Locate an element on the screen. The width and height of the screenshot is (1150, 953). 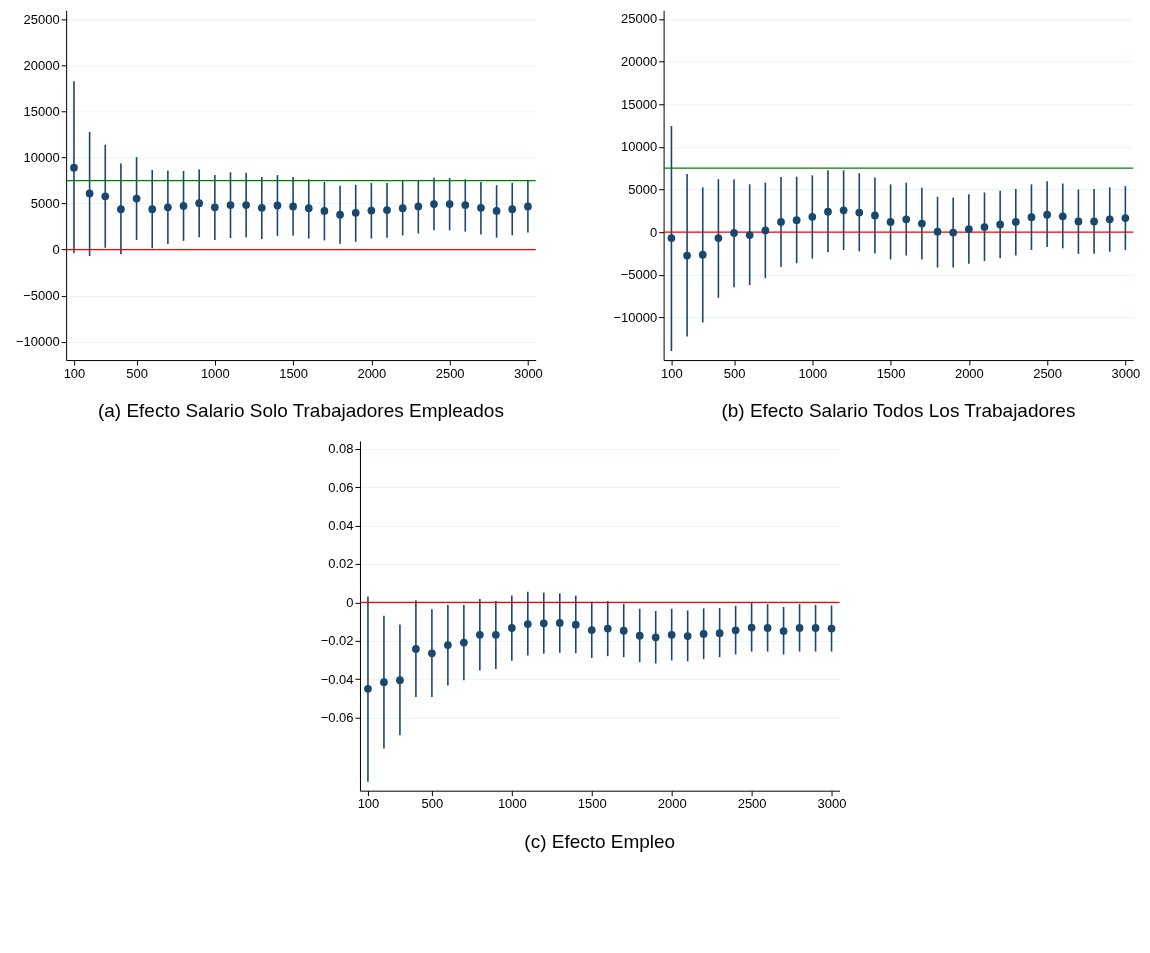
y-tick-label: 0.06 is located at coordinates (341, 487).